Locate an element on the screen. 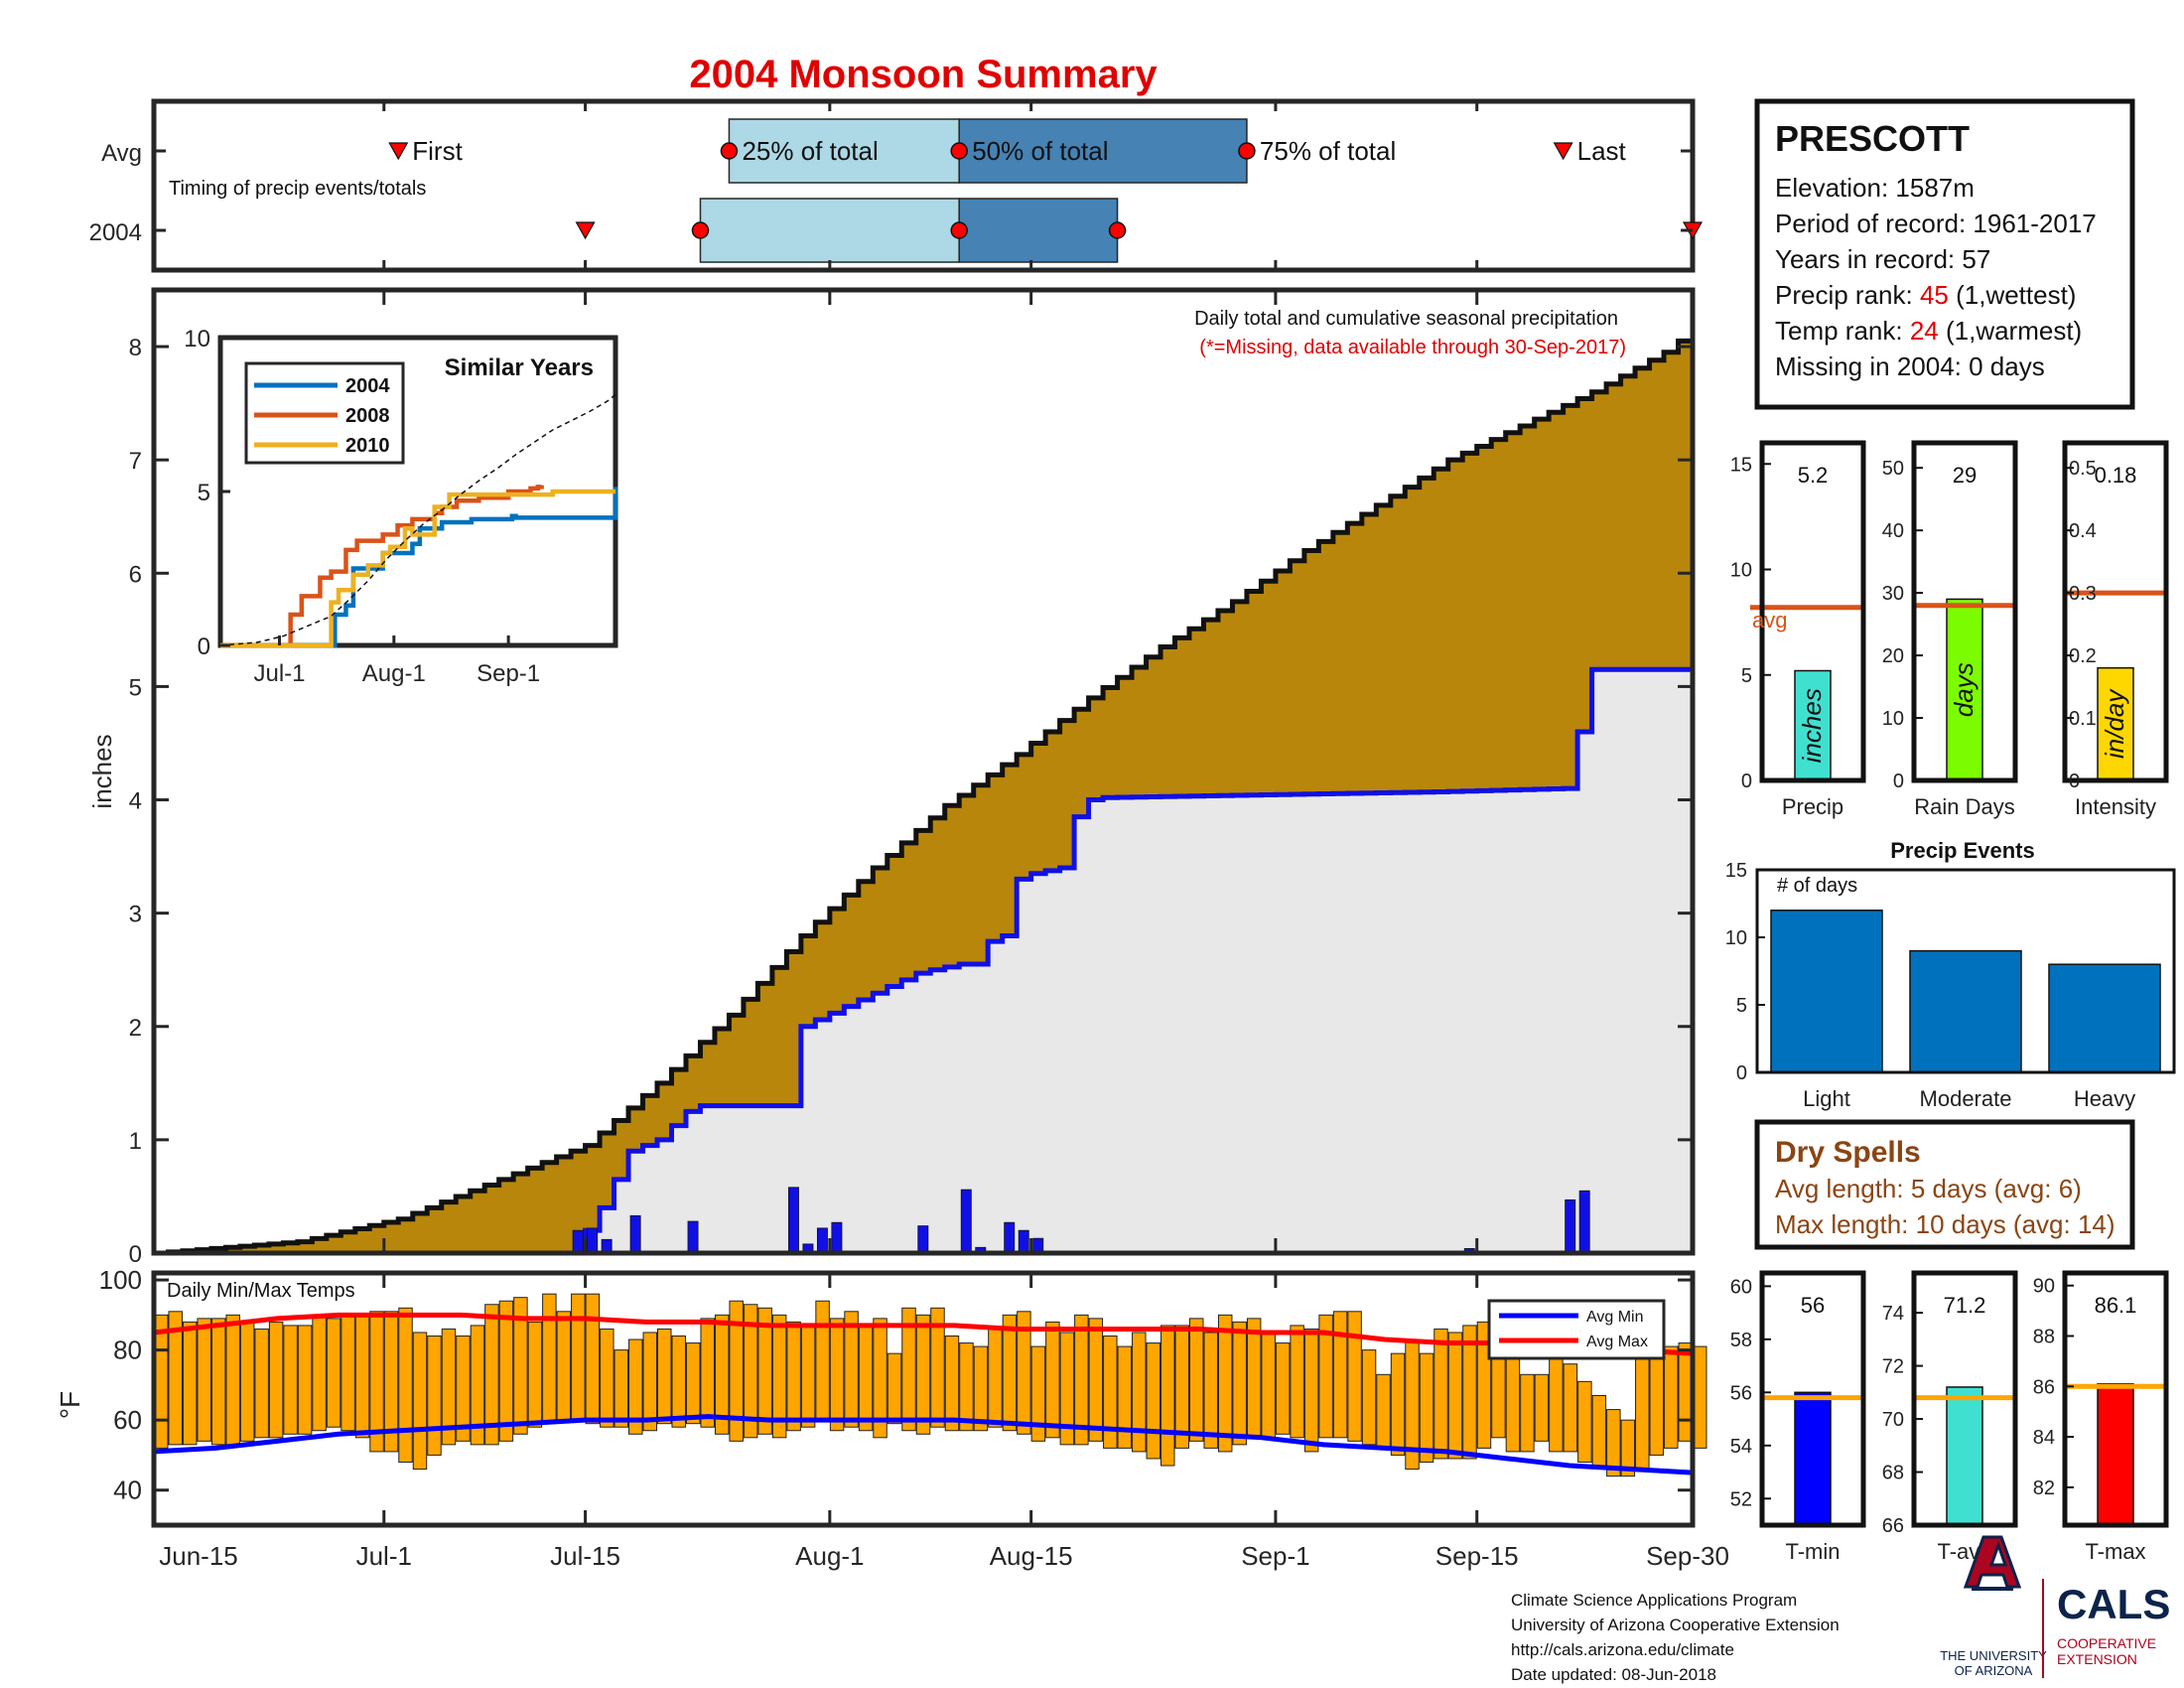 This screenshot has height=1688, width=2184. summary-ytick-label: 68 is located at coordinates (1893, 1473).